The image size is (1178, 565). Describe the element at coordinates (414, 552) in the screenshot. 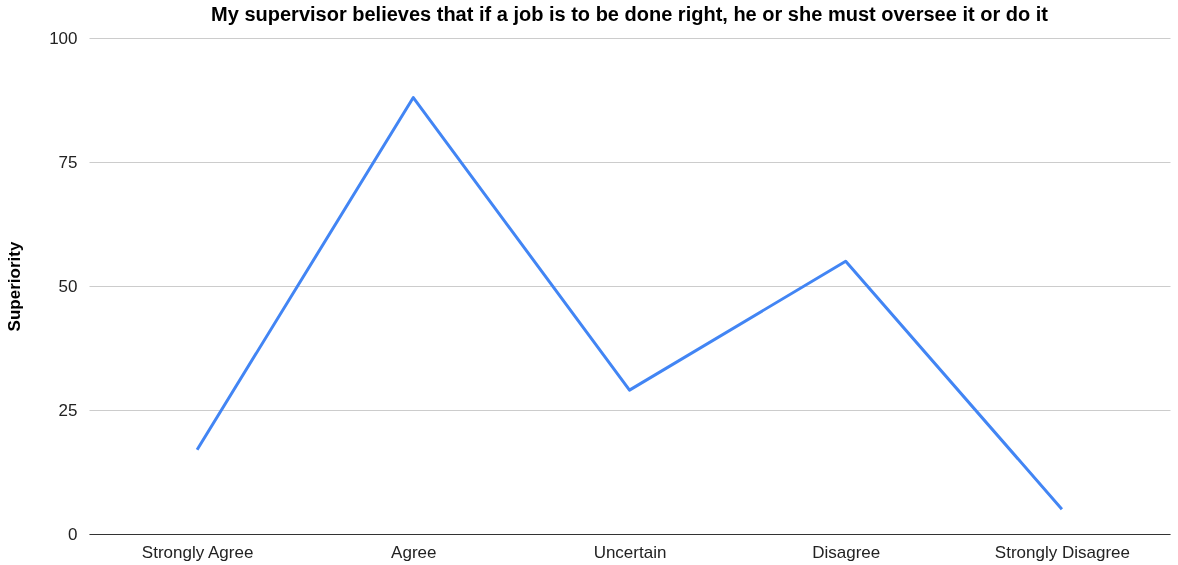

I see `x-tick-label: Agree` at that location.